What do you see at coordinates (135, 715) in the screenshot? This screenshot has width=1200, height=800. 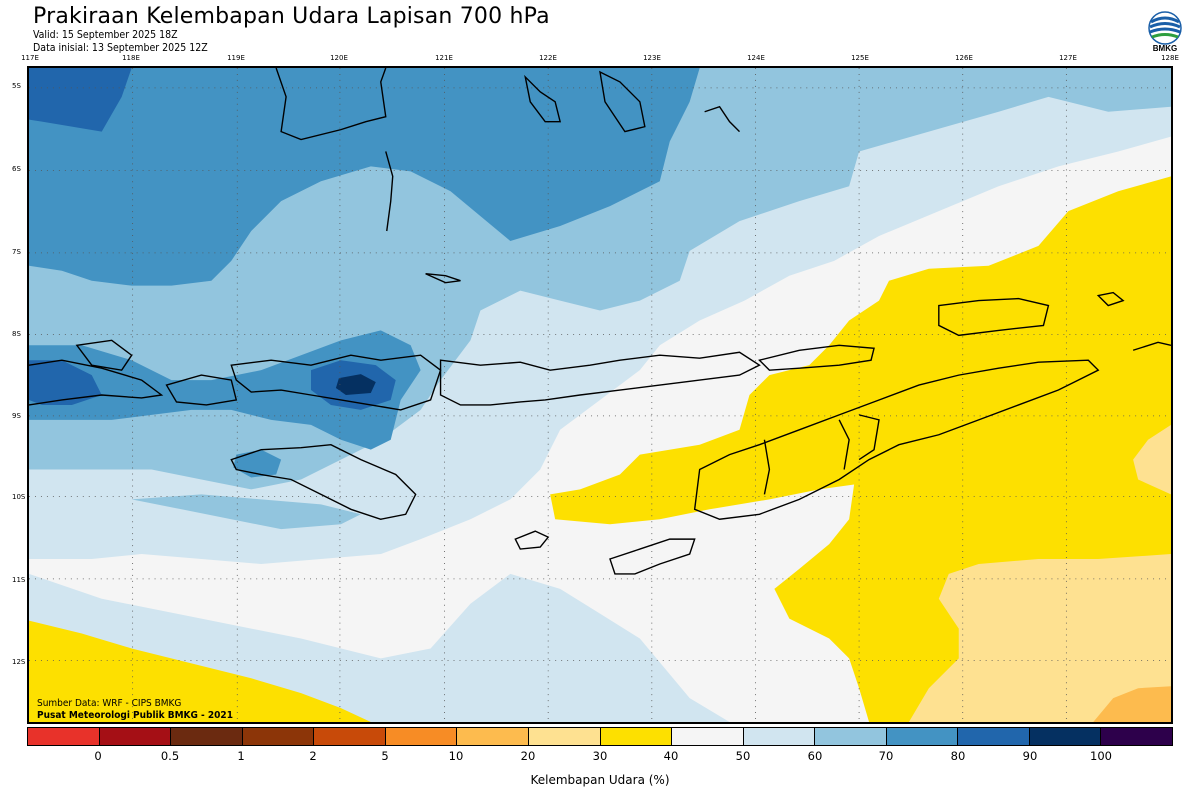 I see `organization-credit: Pusat Meteorologi Publik BMKG - 2021` at bounding box center [135, 715].